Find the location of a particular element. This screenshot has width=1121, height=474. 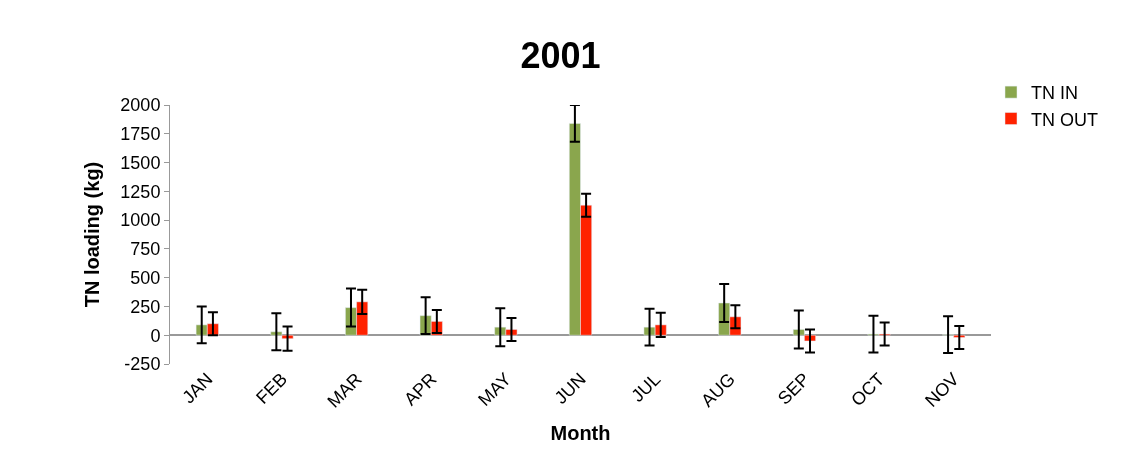

y-tick-label: 1250 is located at coordinates (140, 191).